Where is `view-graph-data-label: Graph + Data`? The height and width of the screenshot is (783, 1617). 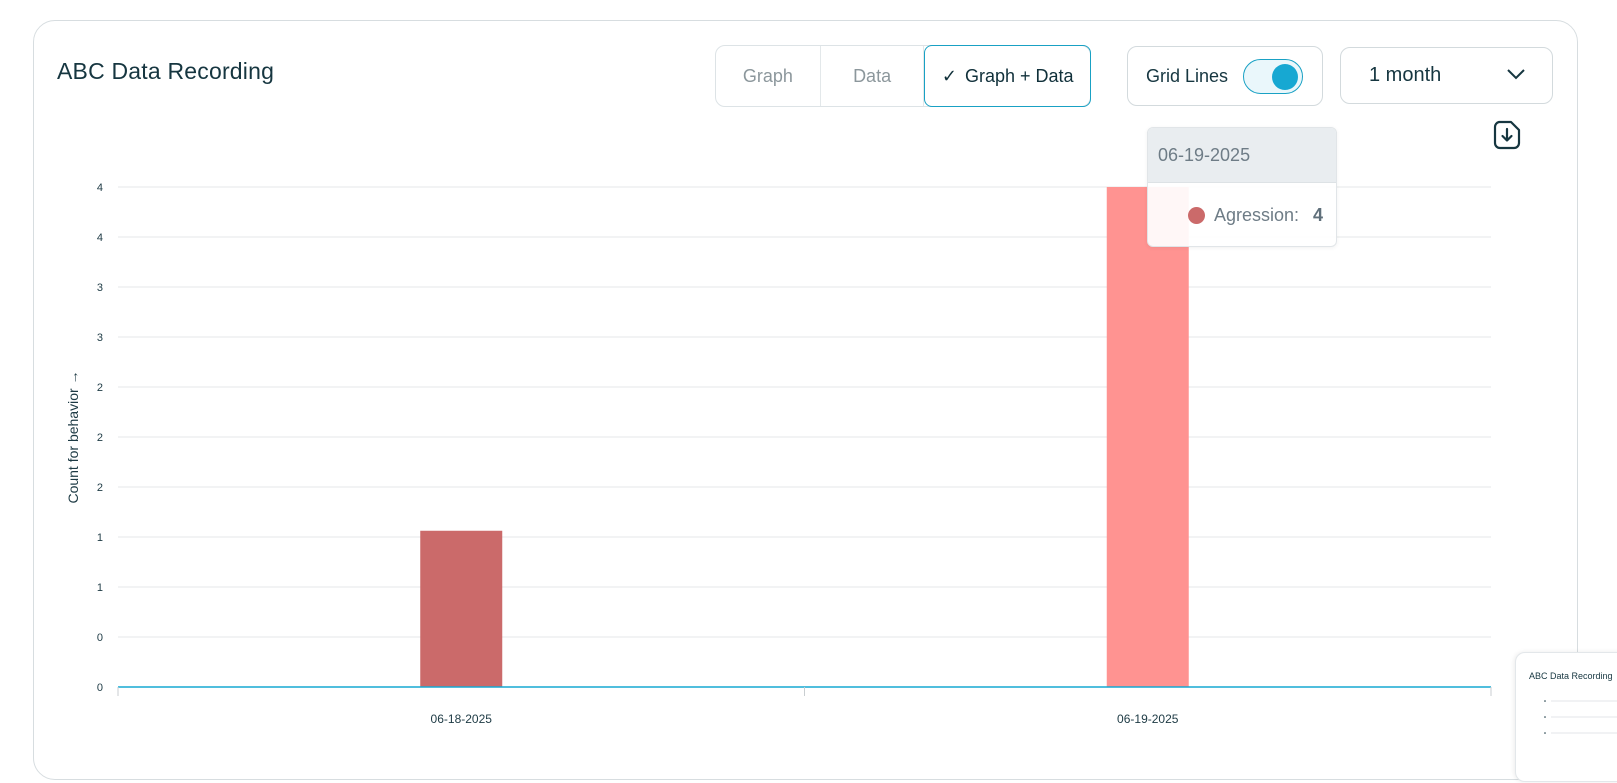 view-graph-data-label: Graph + Data is located at coordinates (1019, 75).